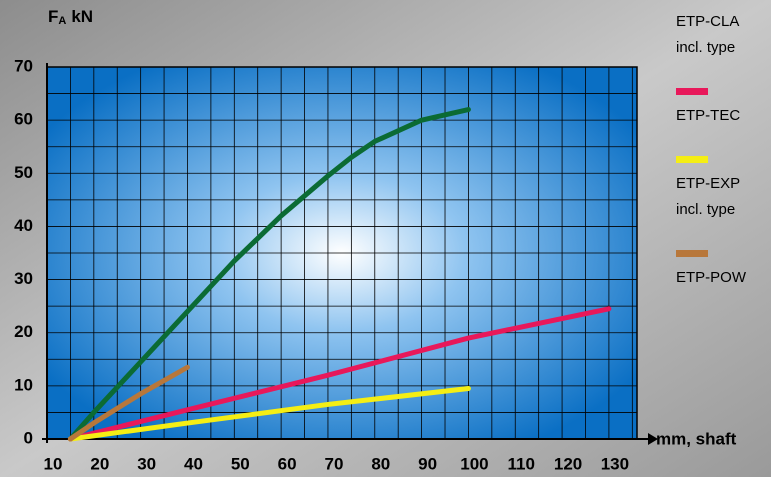  What do you see at coordinates (23, 225) in the screenshot?
I see `y-tick-label: 40` at bounding box center [23, 225].